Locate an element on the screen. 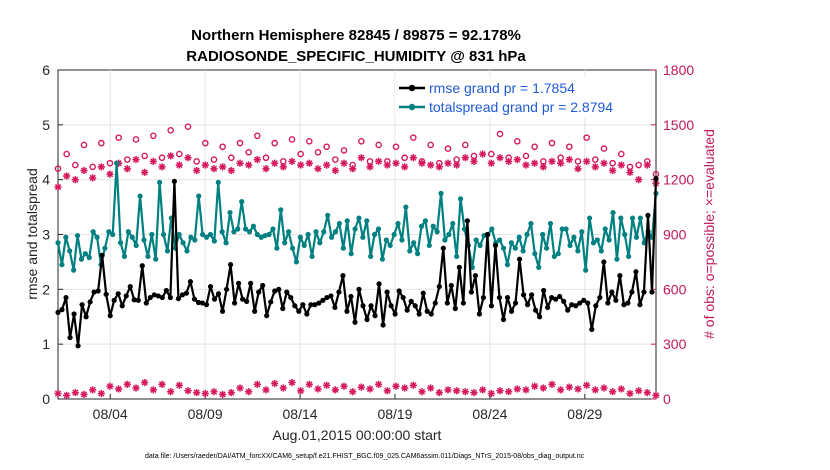  y2-axis-label: # of obs: o=possible; ×=evaluated is located at coordinates (709, 234).